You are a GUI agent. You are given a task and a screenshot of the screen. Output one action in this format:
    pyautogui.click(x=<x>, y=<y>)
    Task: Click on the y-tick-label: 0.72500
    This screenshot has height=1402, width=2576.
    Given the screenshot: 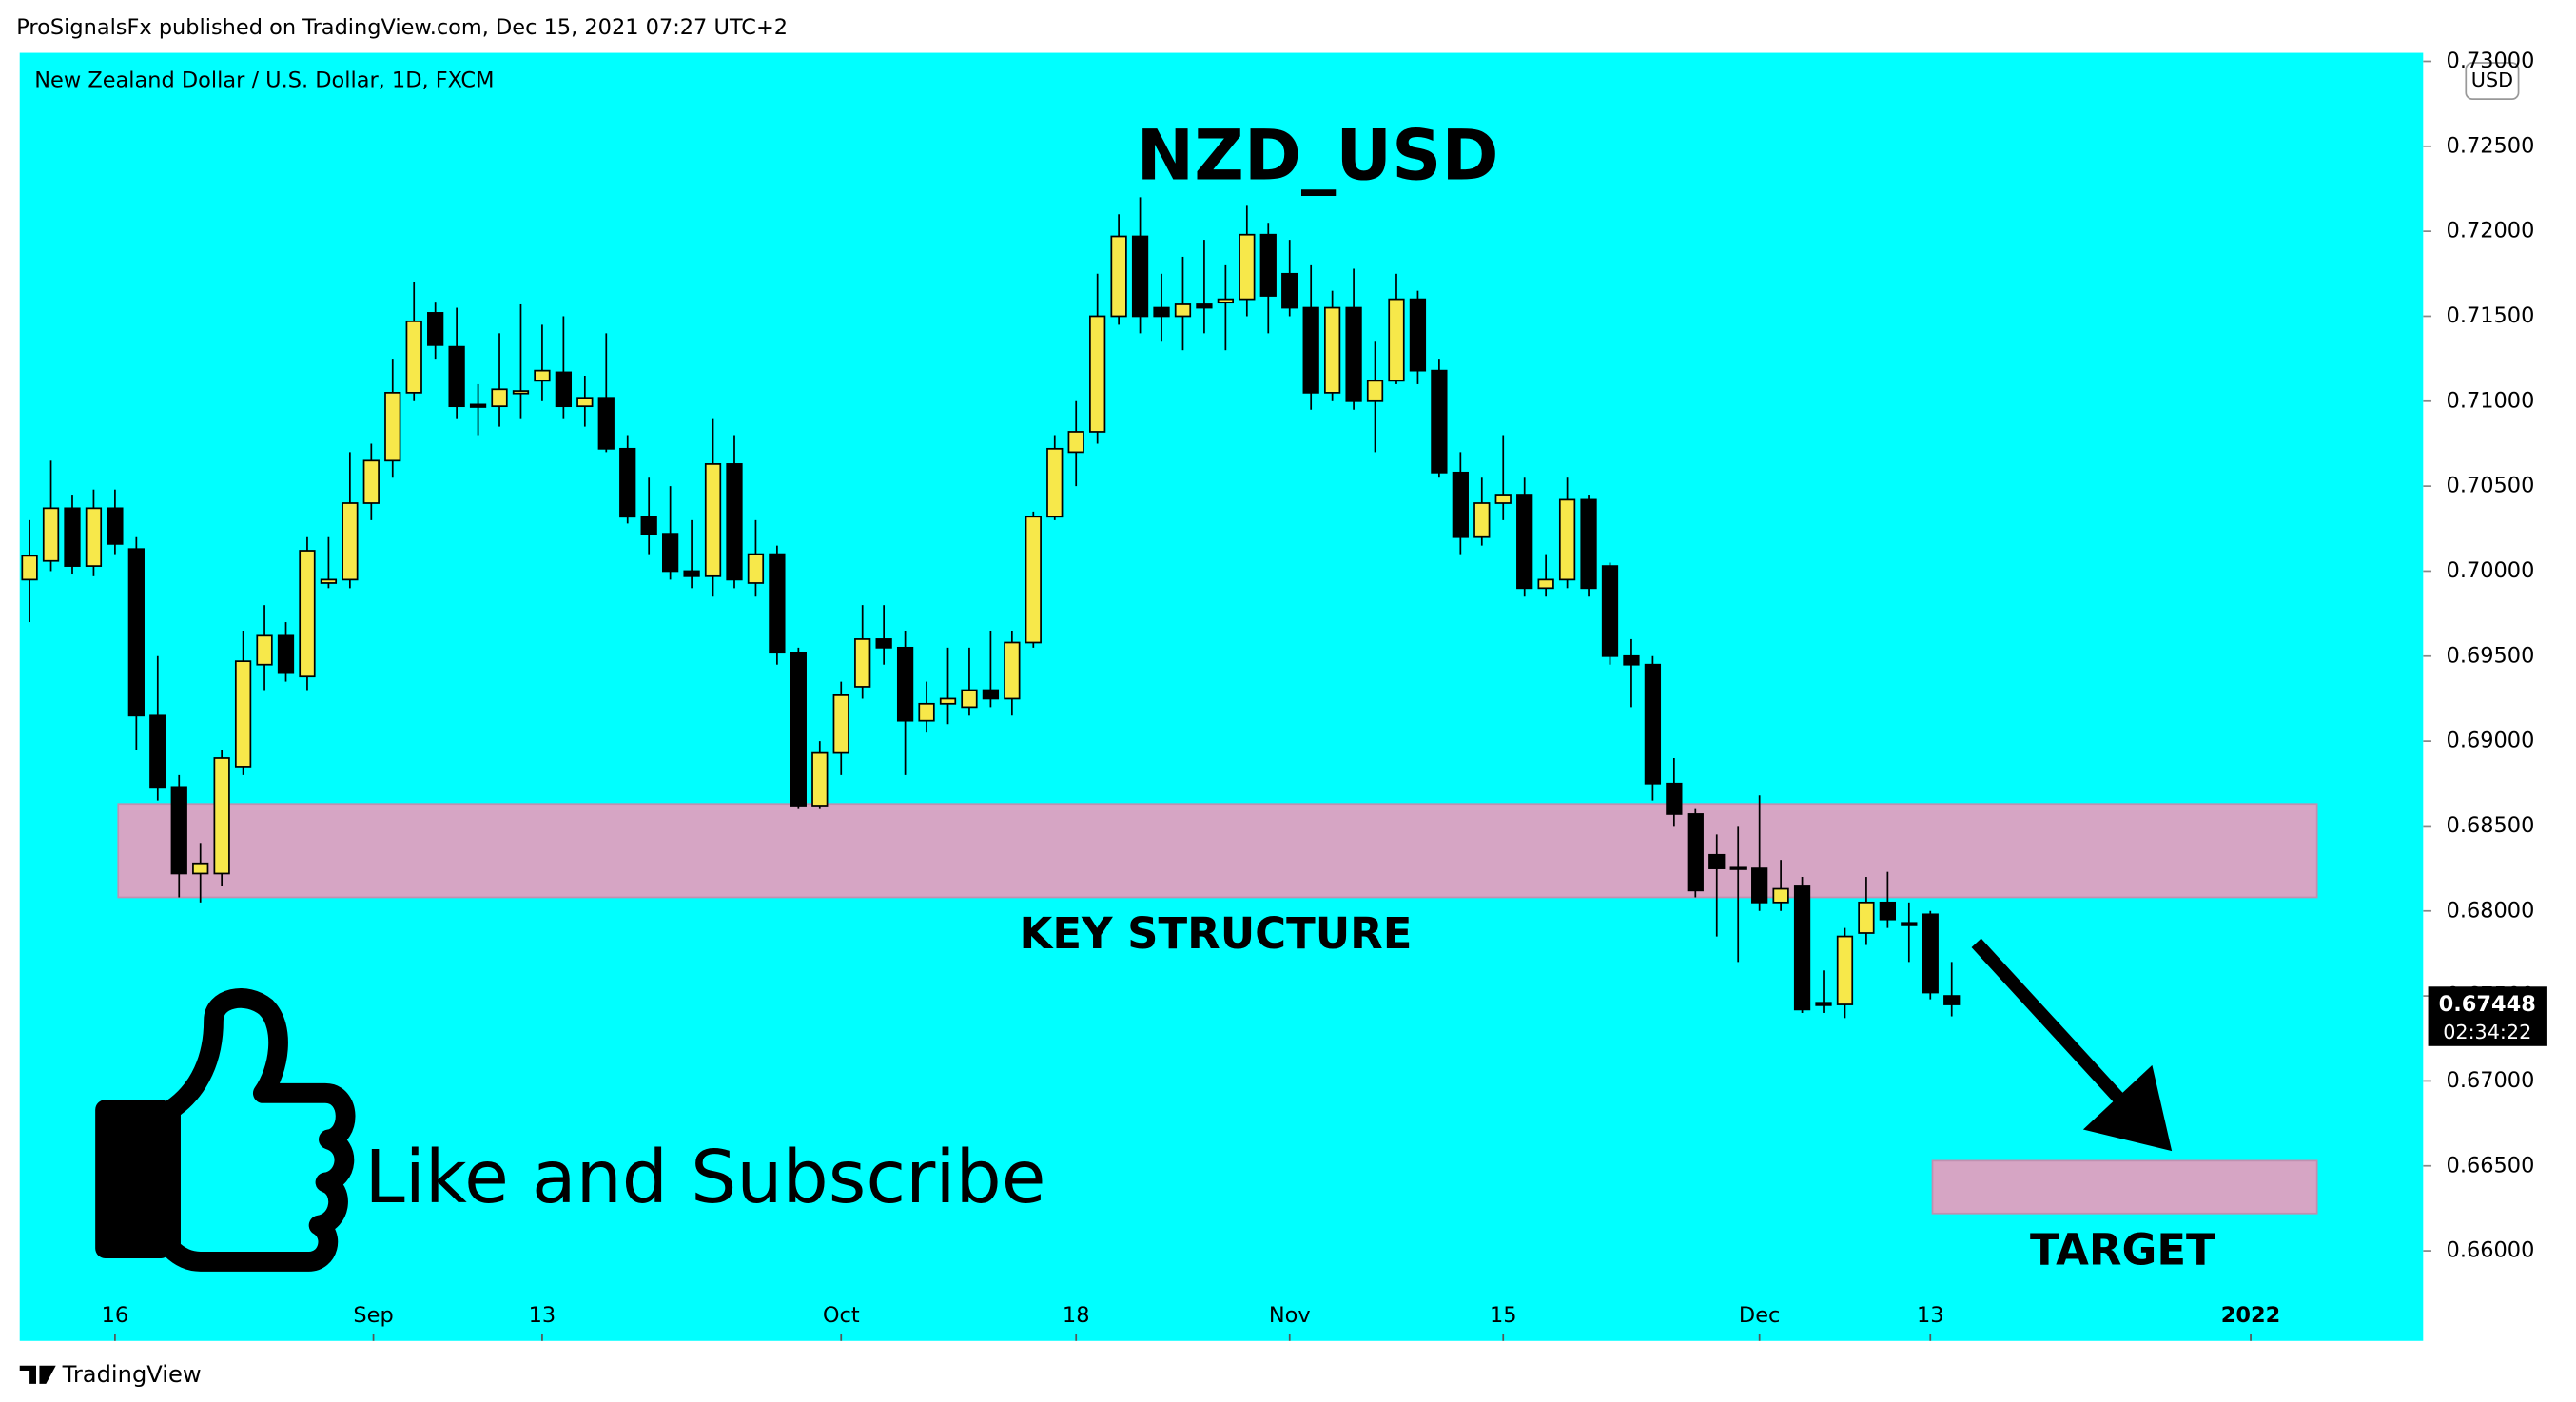 What is the action you would take?
    pyautogui.click(x=2491, y=145)
    